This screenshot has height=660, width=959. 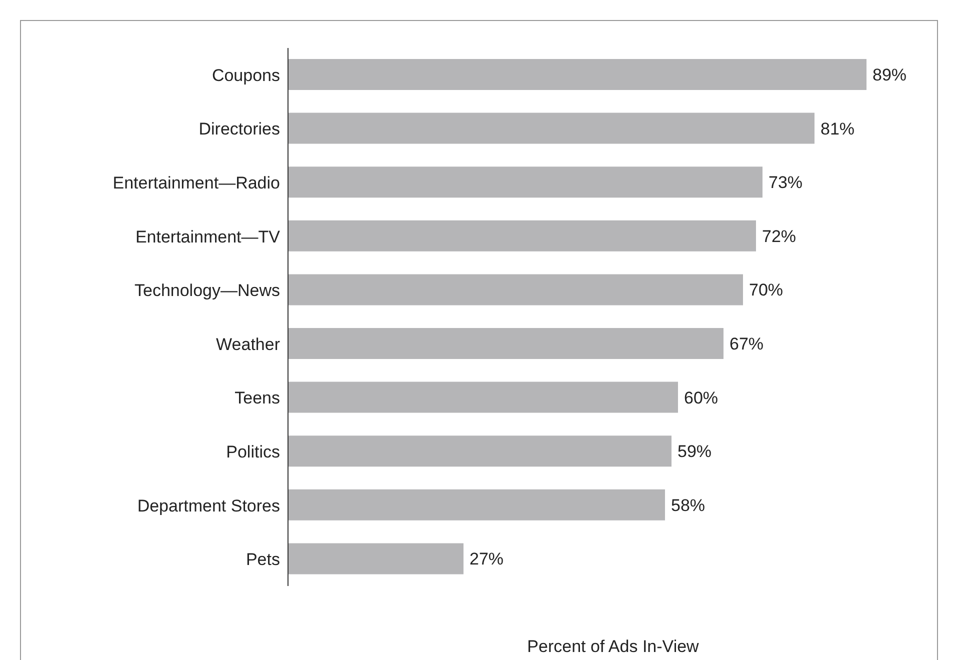 I want to click on data-label: 73%, so click(x=785, y=182).